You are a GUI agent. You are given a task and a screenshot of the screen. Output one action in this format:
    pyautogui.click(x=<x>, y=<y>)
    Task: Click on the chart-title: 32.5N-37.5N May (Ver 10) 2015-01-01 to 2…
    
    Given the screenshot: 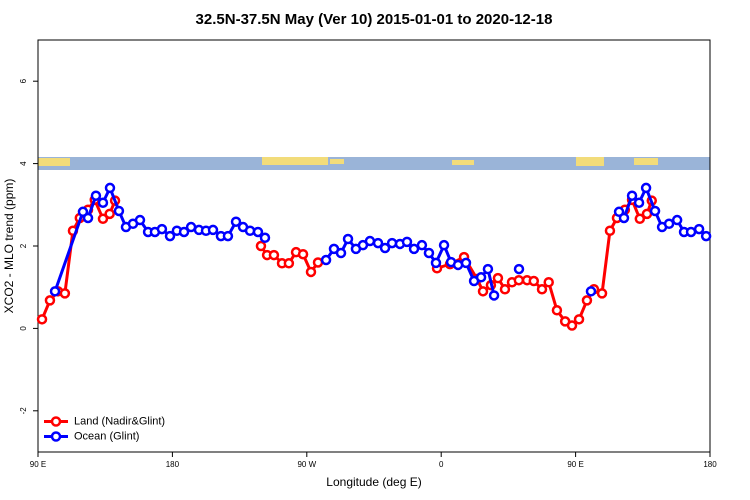 What is the action you would take?
    pyautogui.click(x=374, y=19)
    